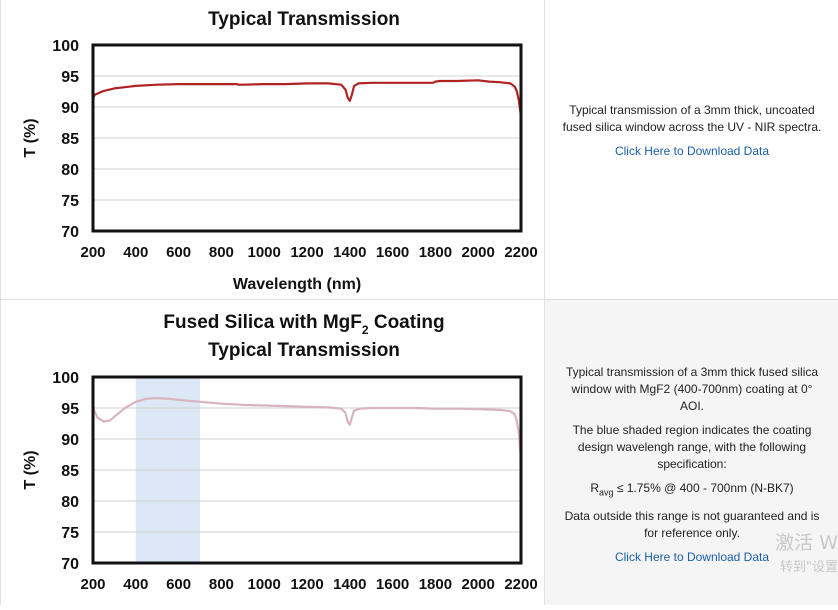 The height and width of the screenshot is (610, 838). What do you see at coordinates (806, 543) in the screenshot?
I see `watermark-line-1: 激活 W` at bounding box center [806, 543].